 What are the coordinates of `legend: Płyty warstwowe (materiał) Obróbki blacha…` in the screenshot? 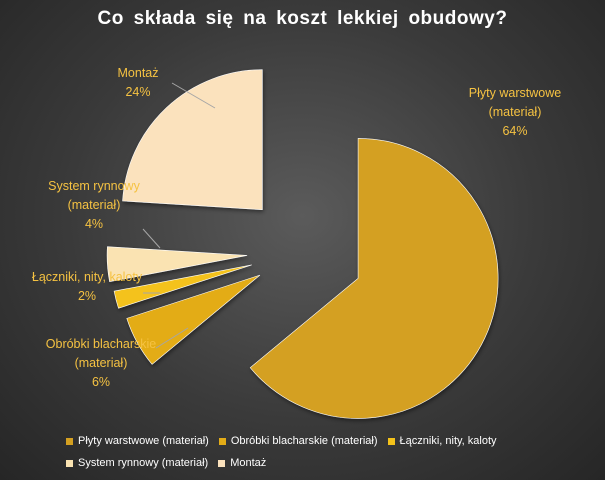 It's located at (326, 452).